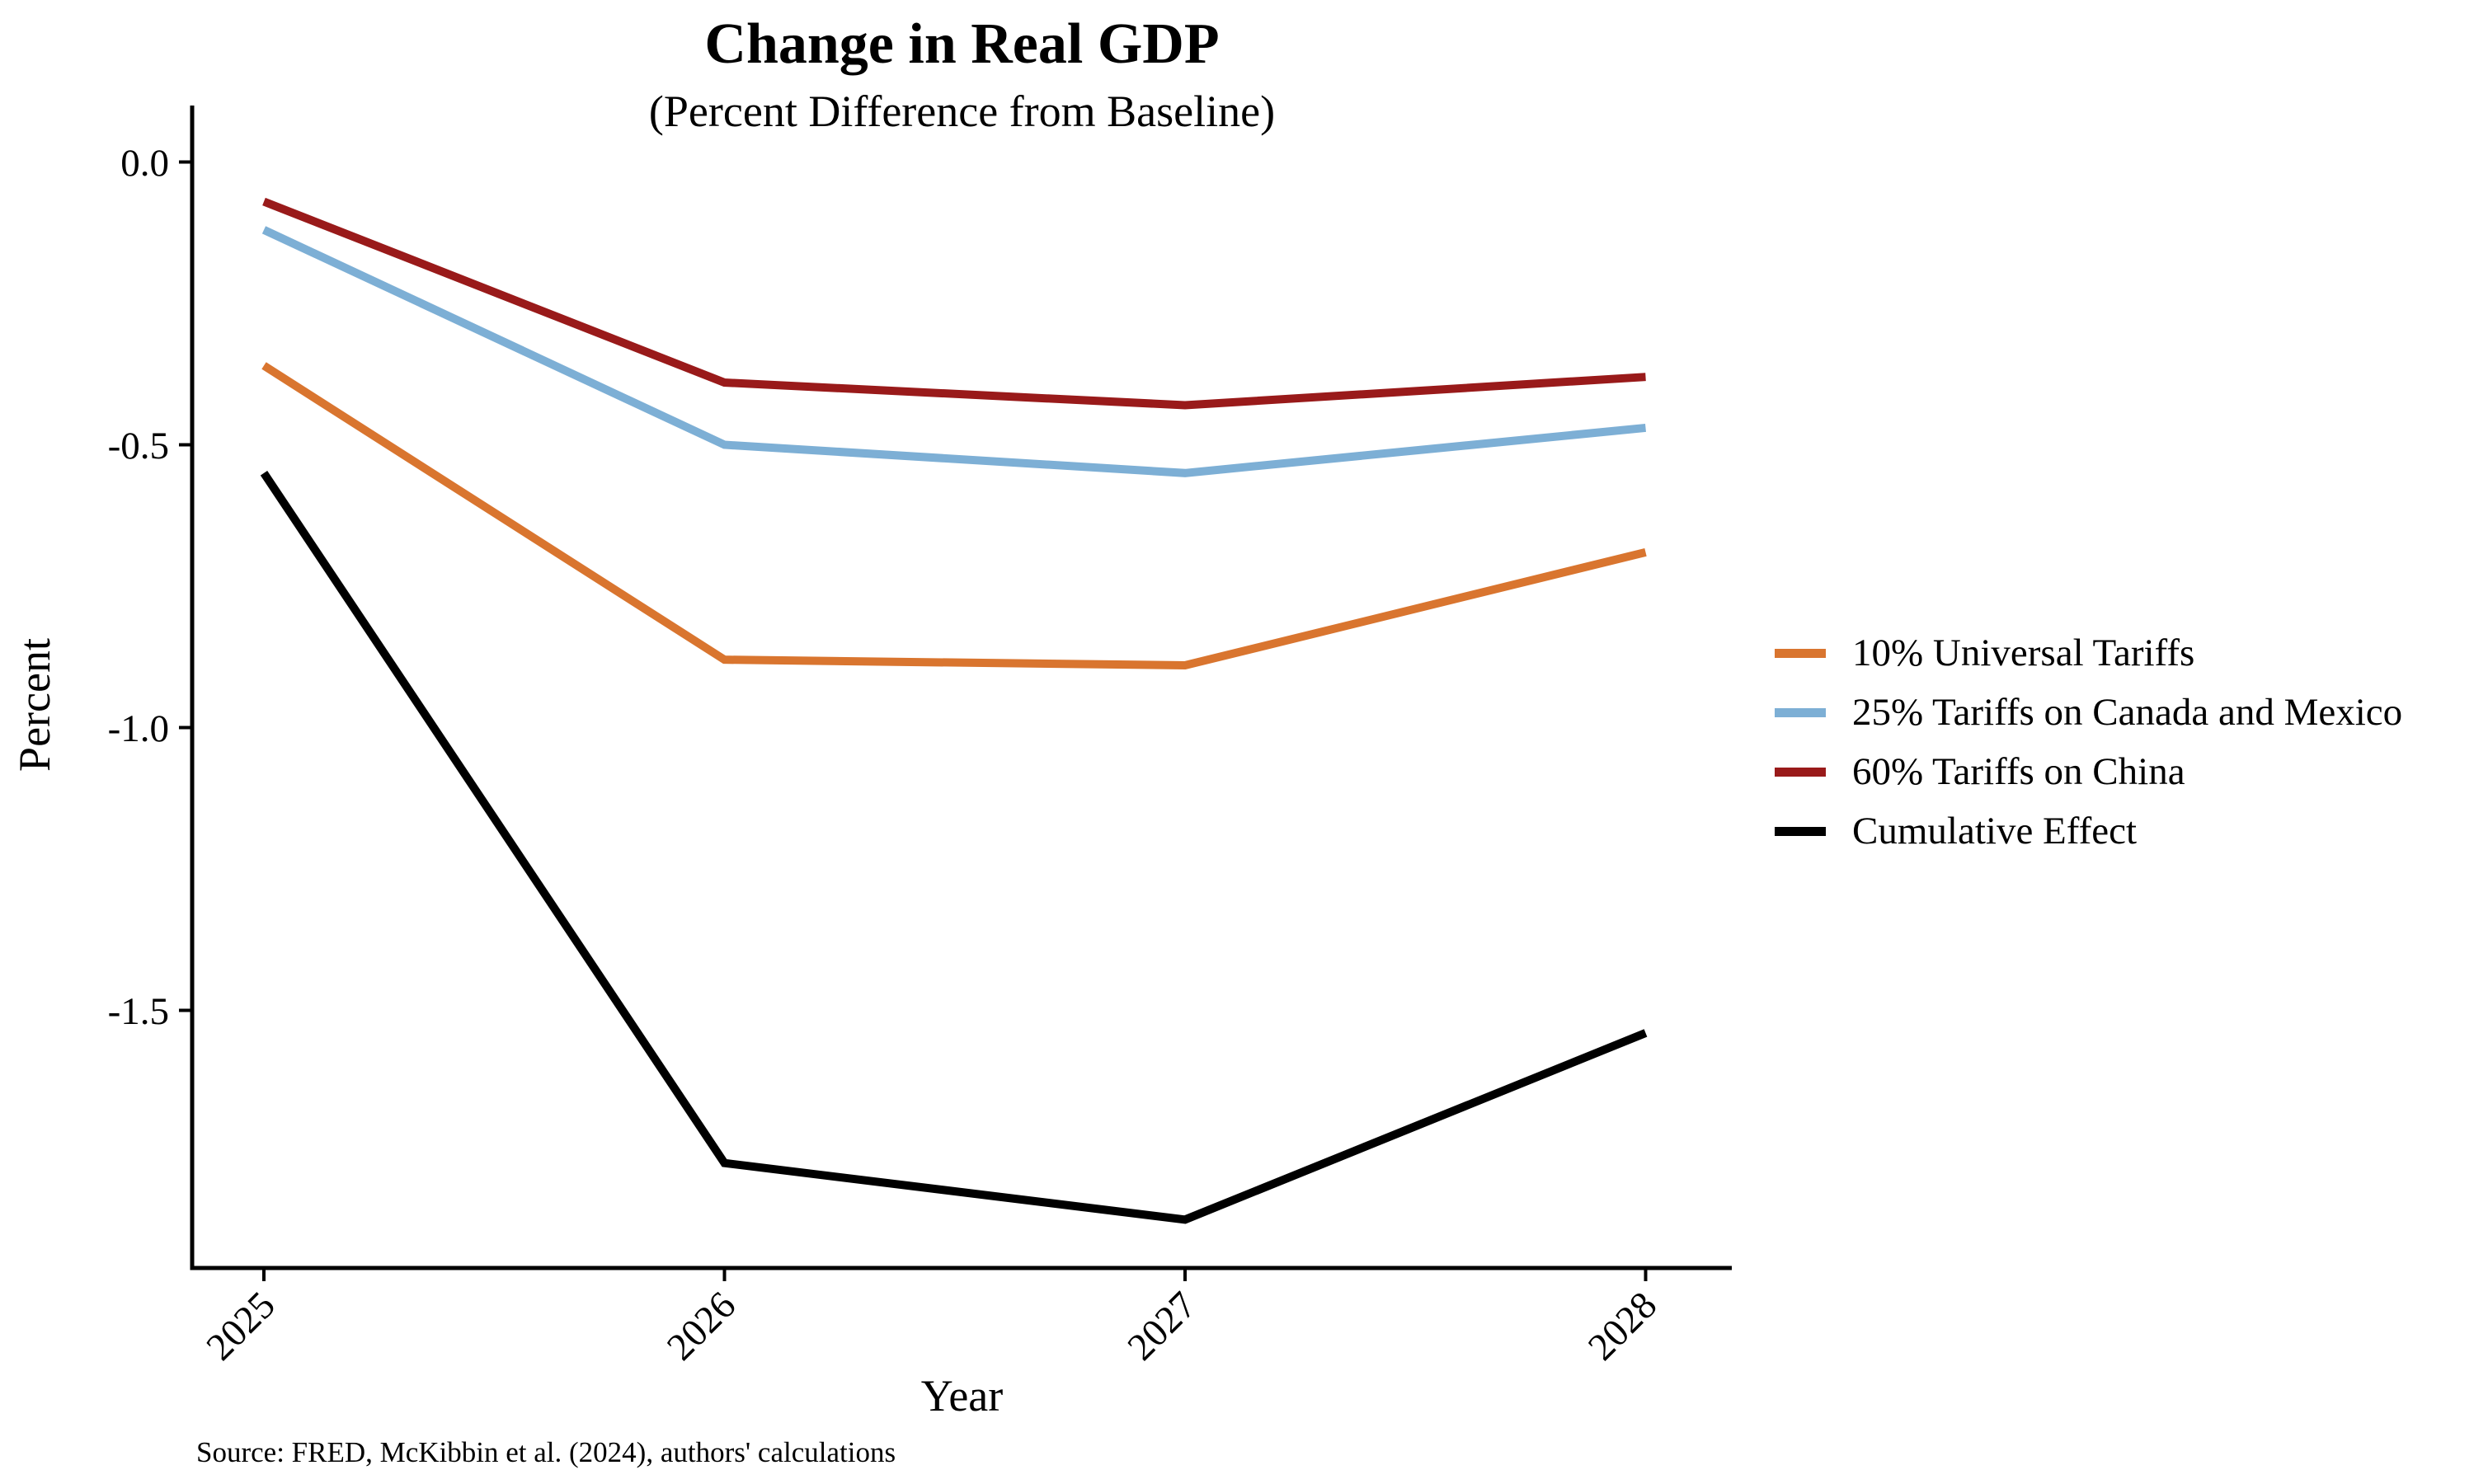 The image size is (2474, 1484). I want to click on legend-label: 25% Tariffs on Canada and Mexico, so click(2127, 712).